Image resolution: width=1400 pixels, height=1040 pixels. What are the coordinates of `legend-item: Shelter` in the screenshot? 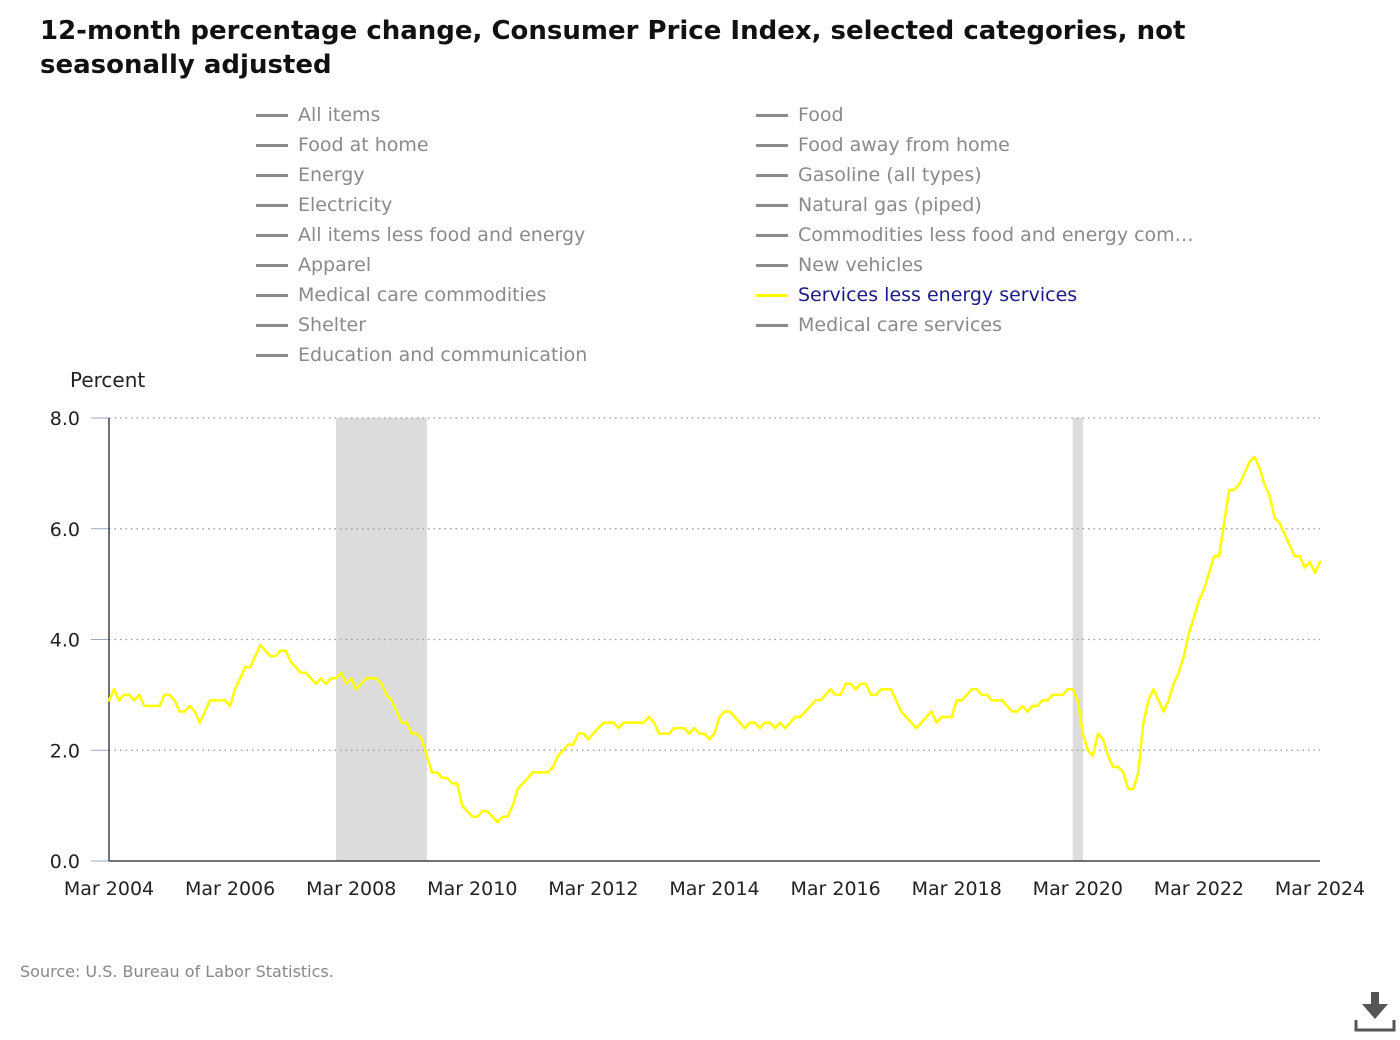 It's located at (311, 325).